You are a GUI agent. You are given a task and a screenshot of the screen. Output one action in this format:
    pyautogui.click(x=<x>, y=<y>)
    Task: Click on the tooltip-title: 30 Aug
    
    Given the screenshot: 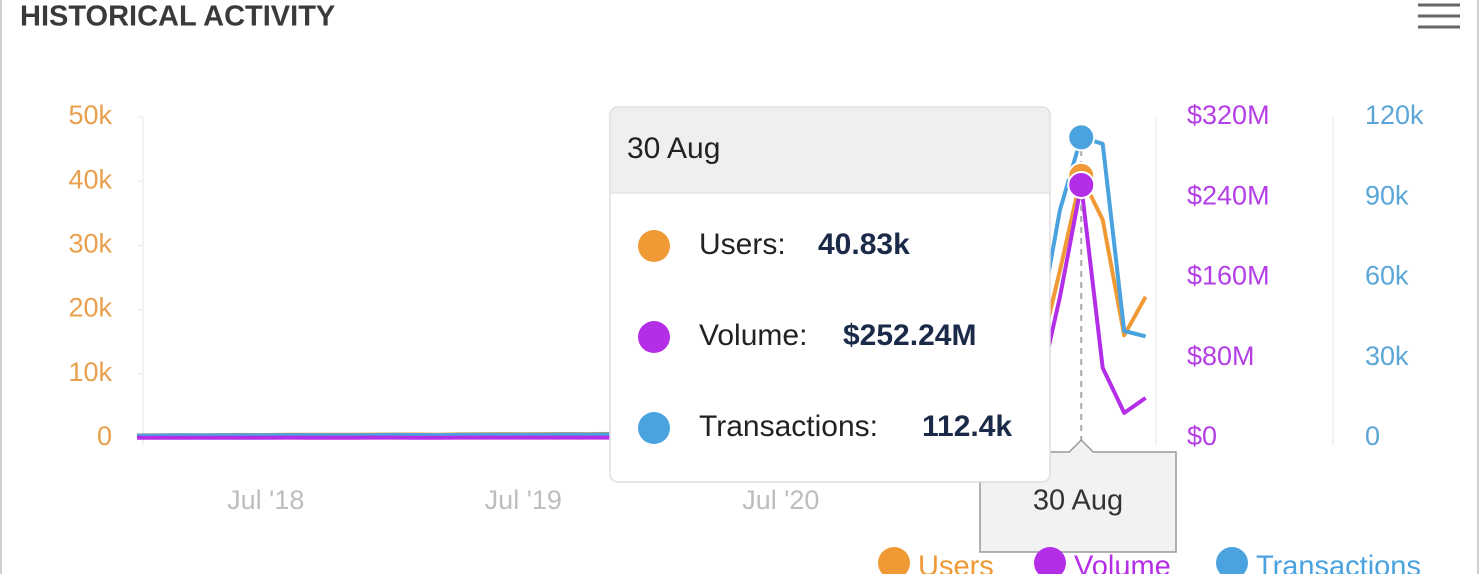 What is the action you would take?
    pyautogui.click(x=673, y=148)
    